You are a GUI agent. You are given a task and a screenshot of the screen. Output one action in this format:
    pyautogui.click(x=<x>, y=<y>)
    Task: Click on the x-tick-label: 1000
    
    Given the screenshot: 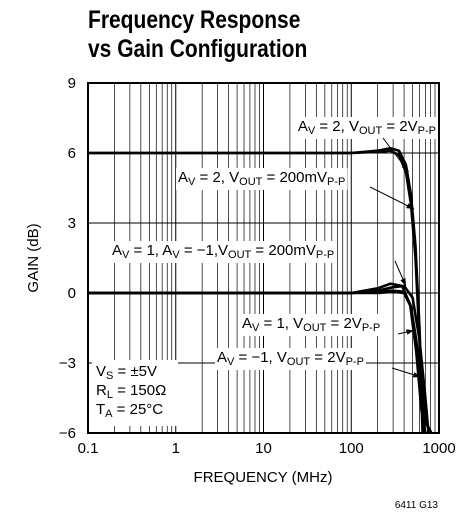 What is the action you would take?
    pyautogui.click(x=438, y=448)
    